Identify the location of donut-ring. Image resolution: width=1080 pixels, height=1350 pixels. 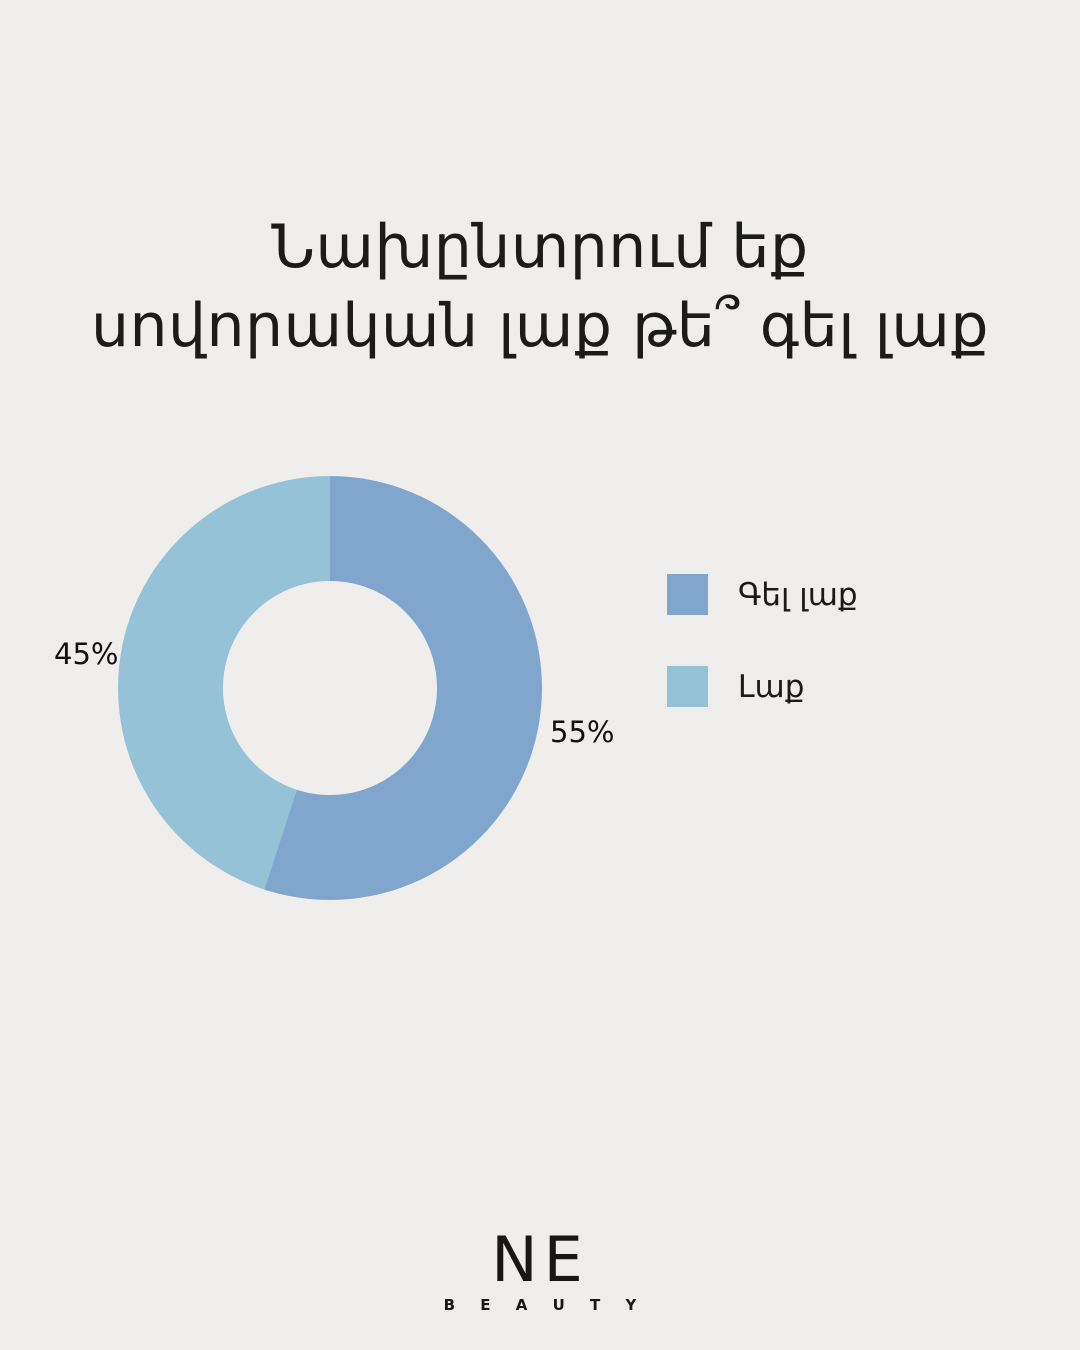
(330, 688).